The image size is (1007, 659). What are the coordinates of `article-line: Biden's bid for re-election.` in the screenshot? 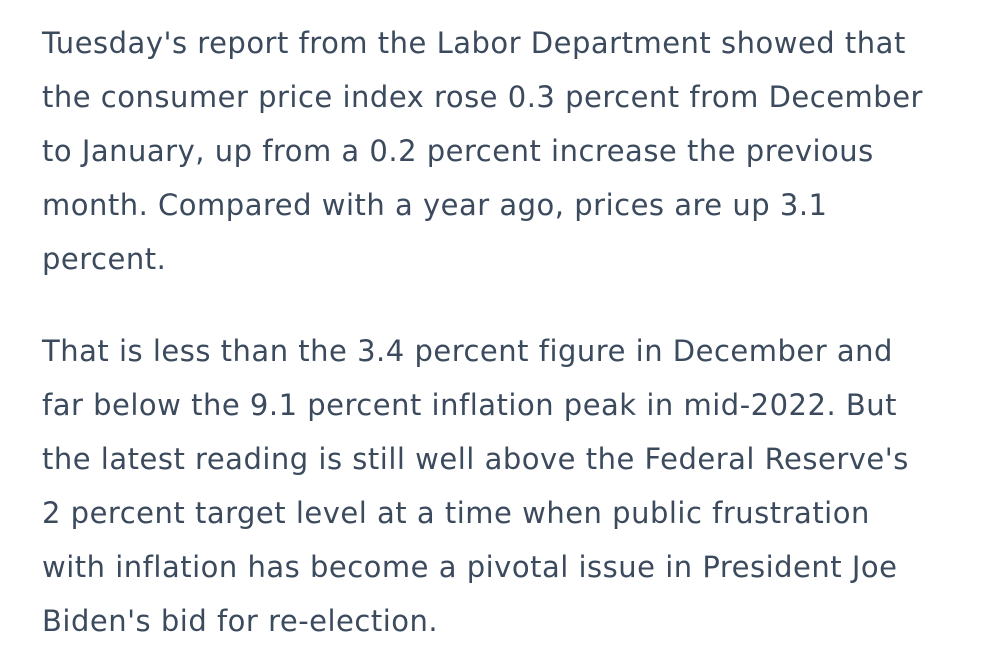 It's located at (240, 621).